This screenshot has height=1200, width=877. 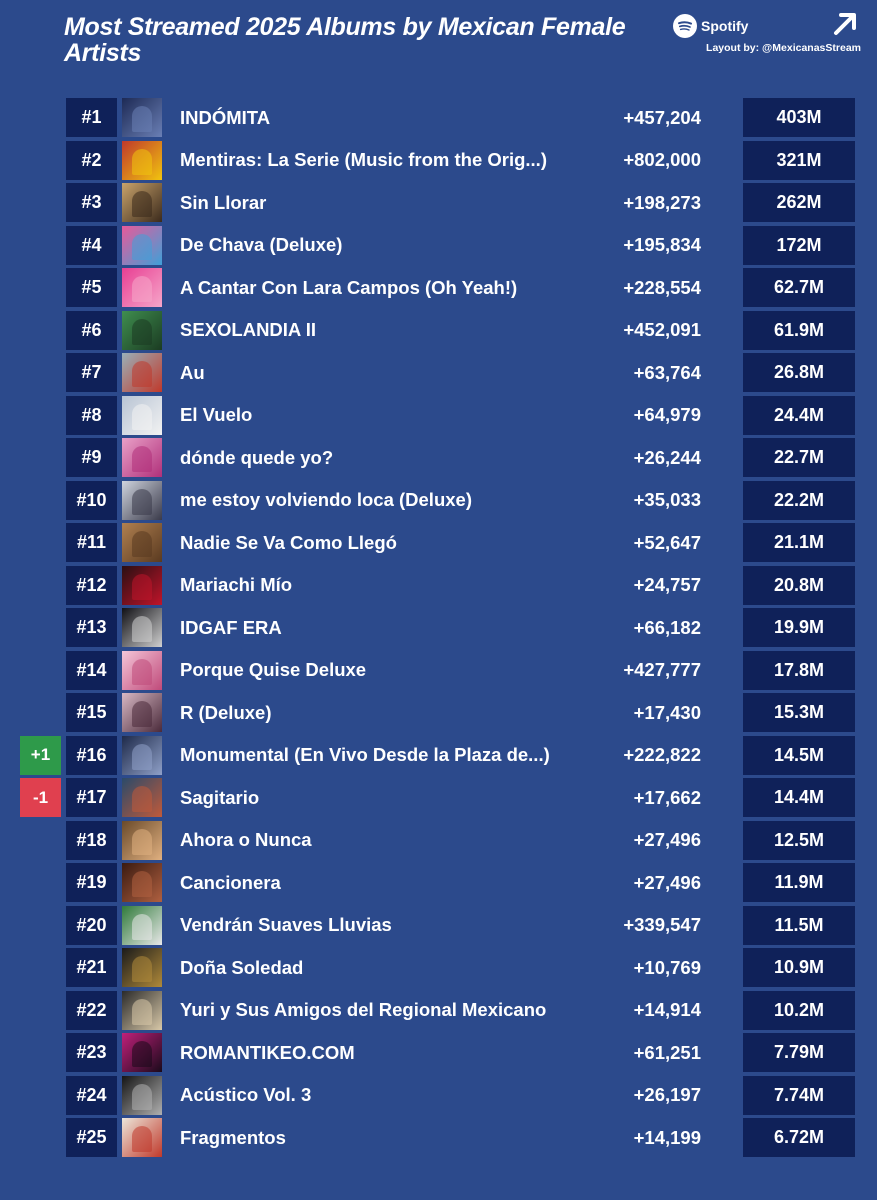 I want to click on daily-streams: +802,000, so click(x=662, y=159).